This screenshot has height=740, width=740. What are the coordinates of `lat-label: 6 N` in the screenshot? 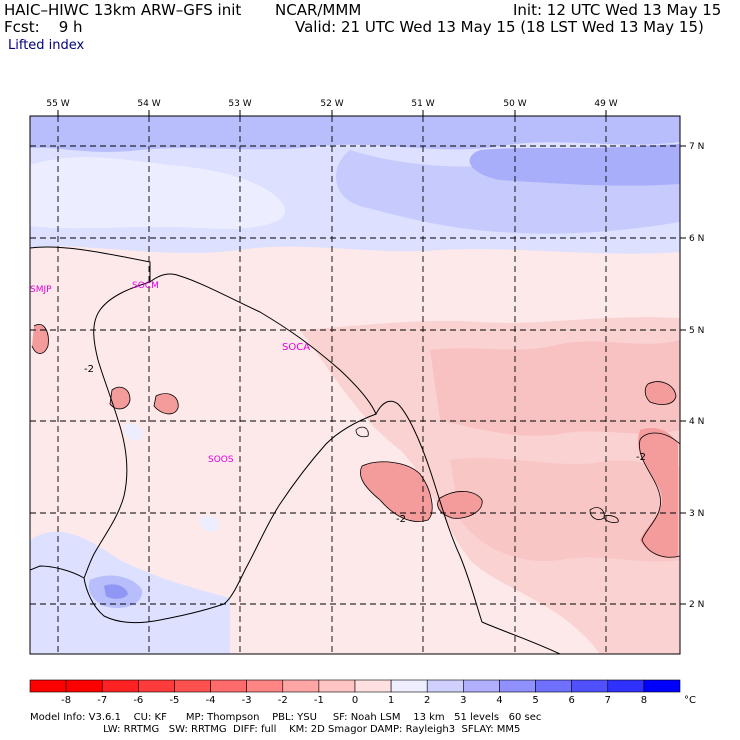 It's located at (696, 239).